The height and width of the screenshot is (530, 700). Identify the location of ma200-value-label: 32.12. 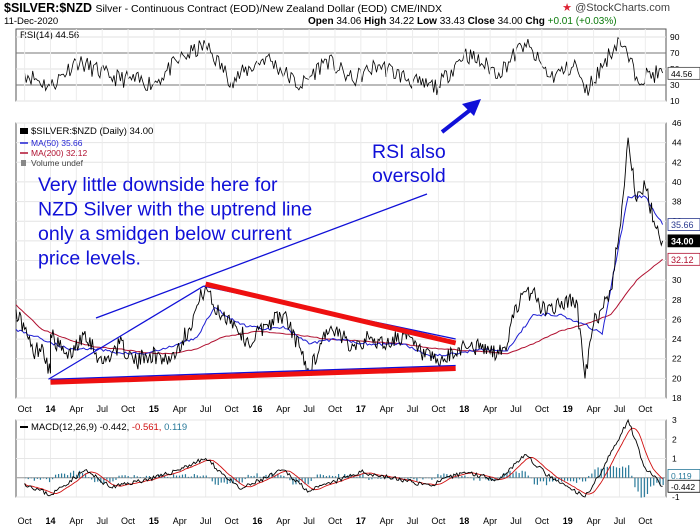
(682, 260).